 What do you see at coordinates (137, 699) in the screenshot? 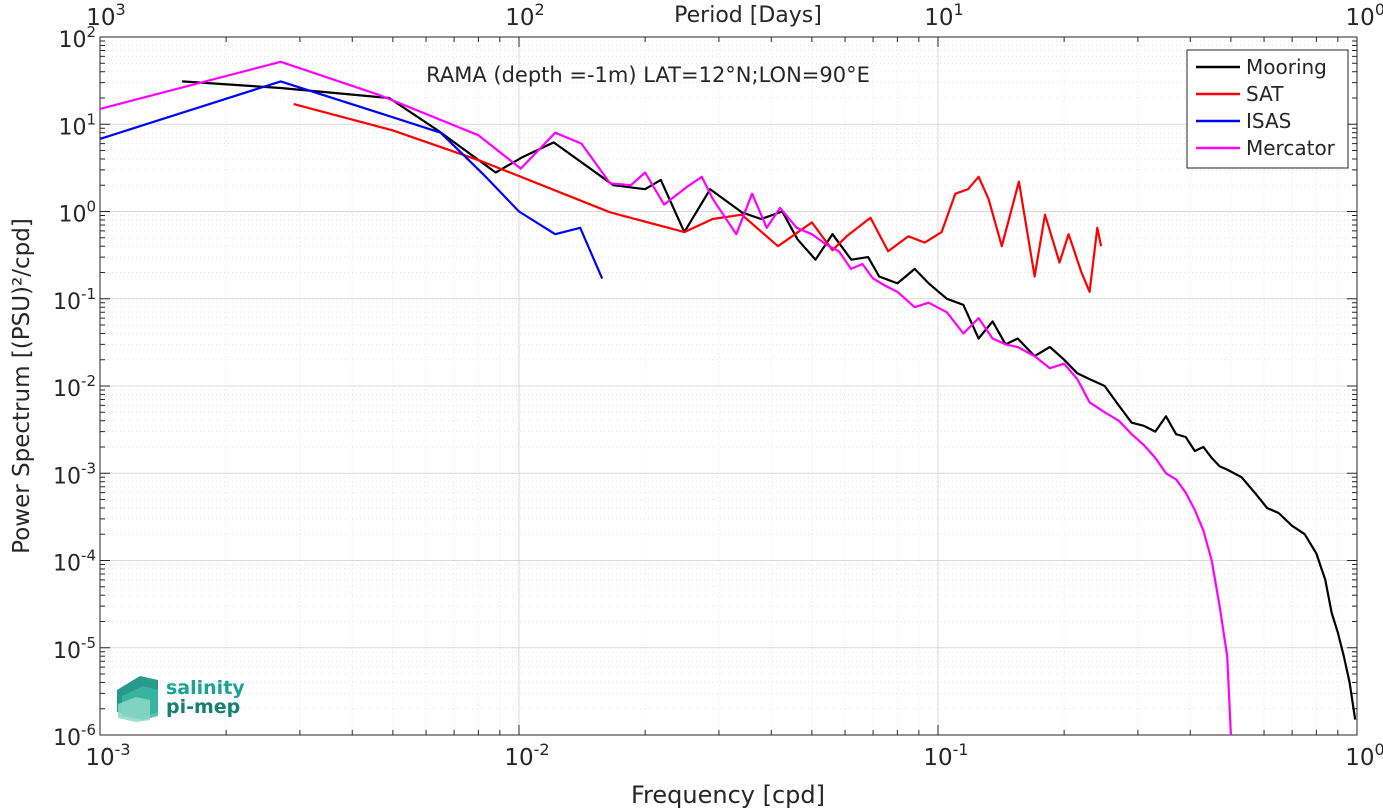
I see `logo-mark-icon` at bounding box center [137, 699].